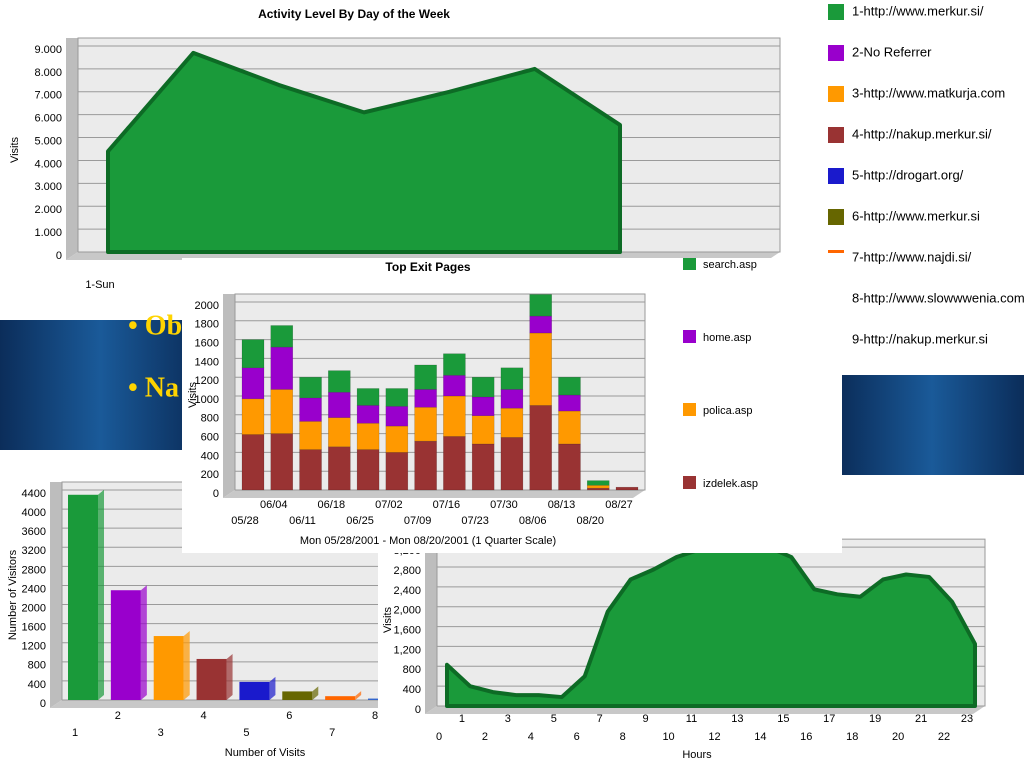 Image resolution: width=1024 pixels, height=768 pixels. What do you see at coordinates (928, 92) in the screenshot?
I see `legend-label: 3-http://www.matkurja.com` at bounding box center [928, 92].